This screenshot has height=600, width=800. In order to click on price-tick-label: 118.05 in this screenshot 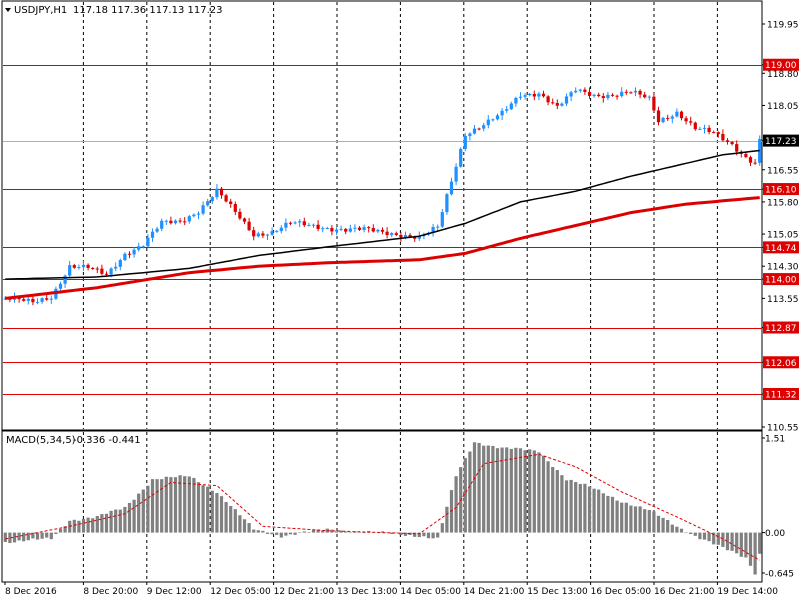, I will do `click(783, 107)`.